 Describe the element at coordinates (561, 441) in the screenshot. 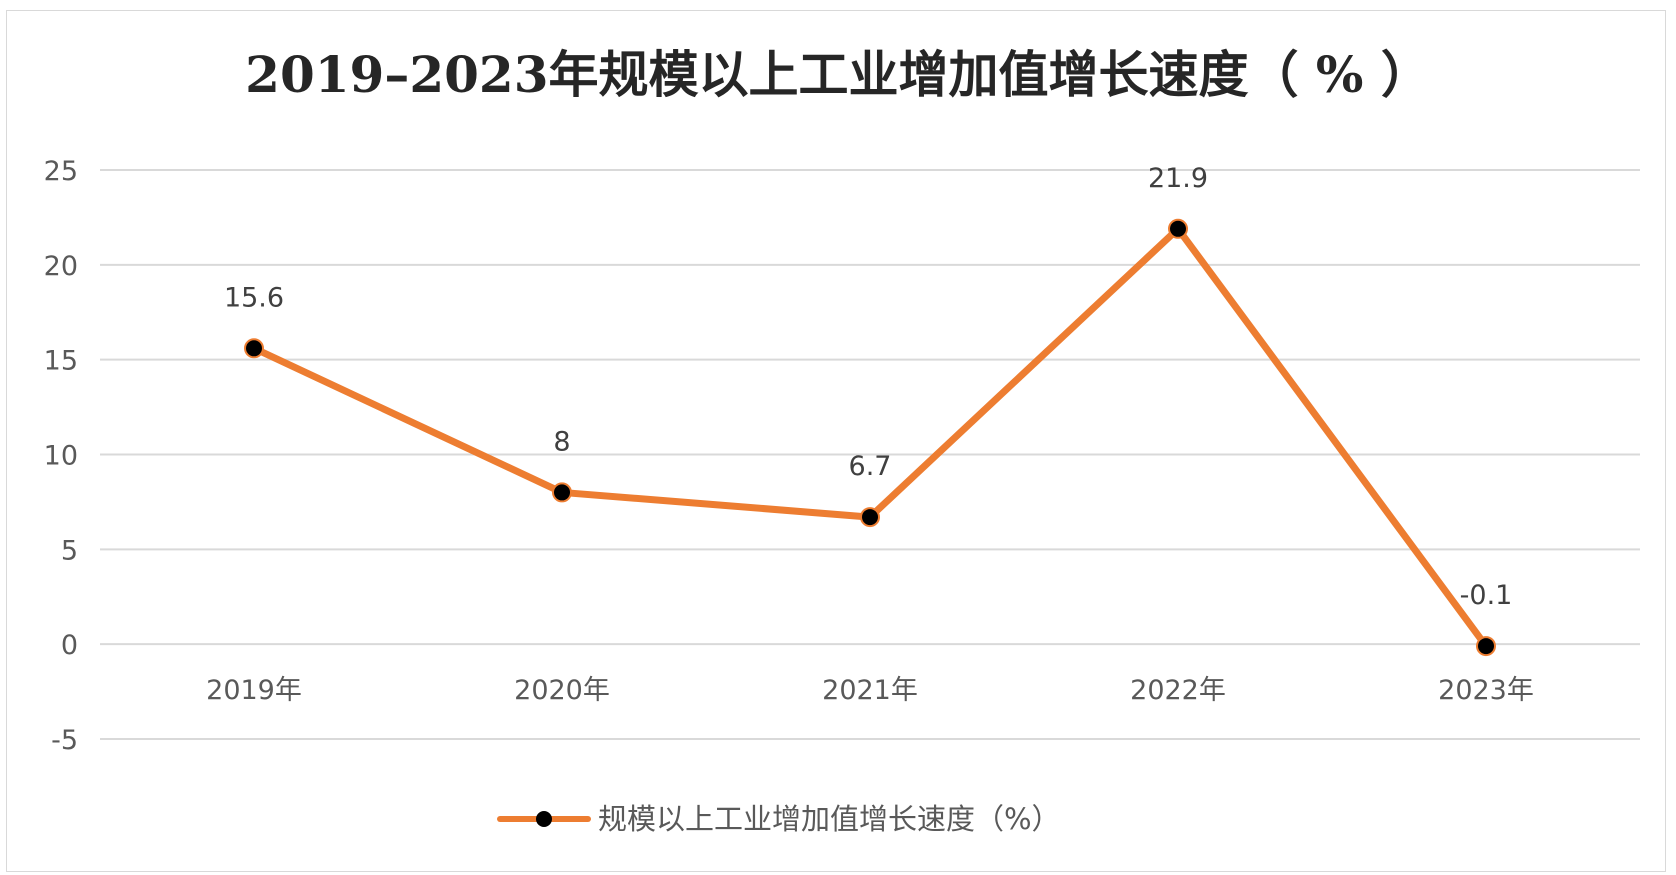

I see `data-label: 8` at that location.